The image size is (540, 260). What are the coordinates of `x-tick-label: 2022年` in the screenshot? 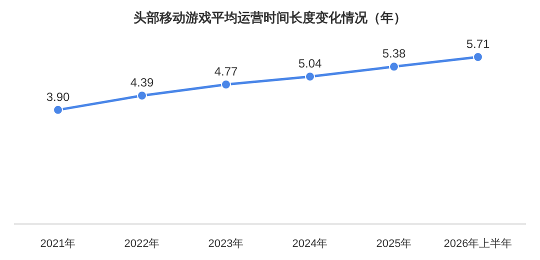 It's located at (142, 244).